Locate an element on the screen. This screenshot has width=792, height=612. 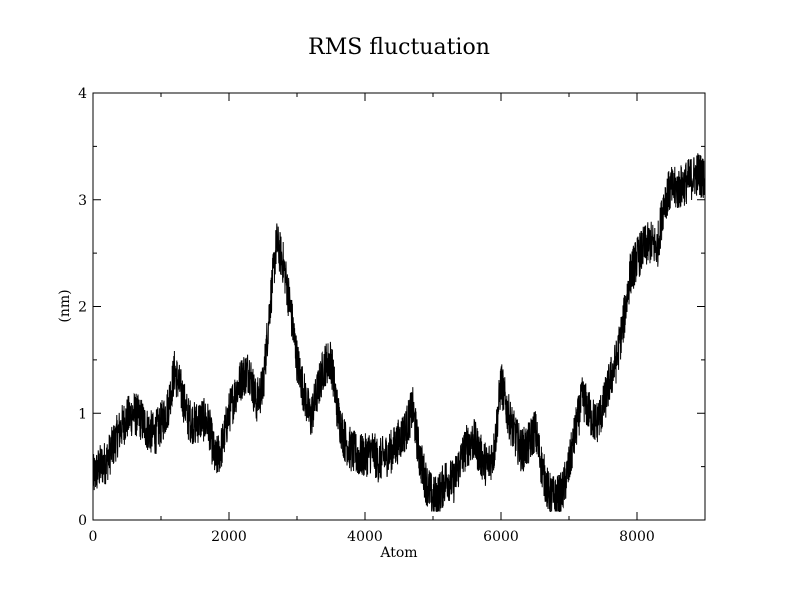
y-tick-label: 3 is located at coordinates (82, 201).